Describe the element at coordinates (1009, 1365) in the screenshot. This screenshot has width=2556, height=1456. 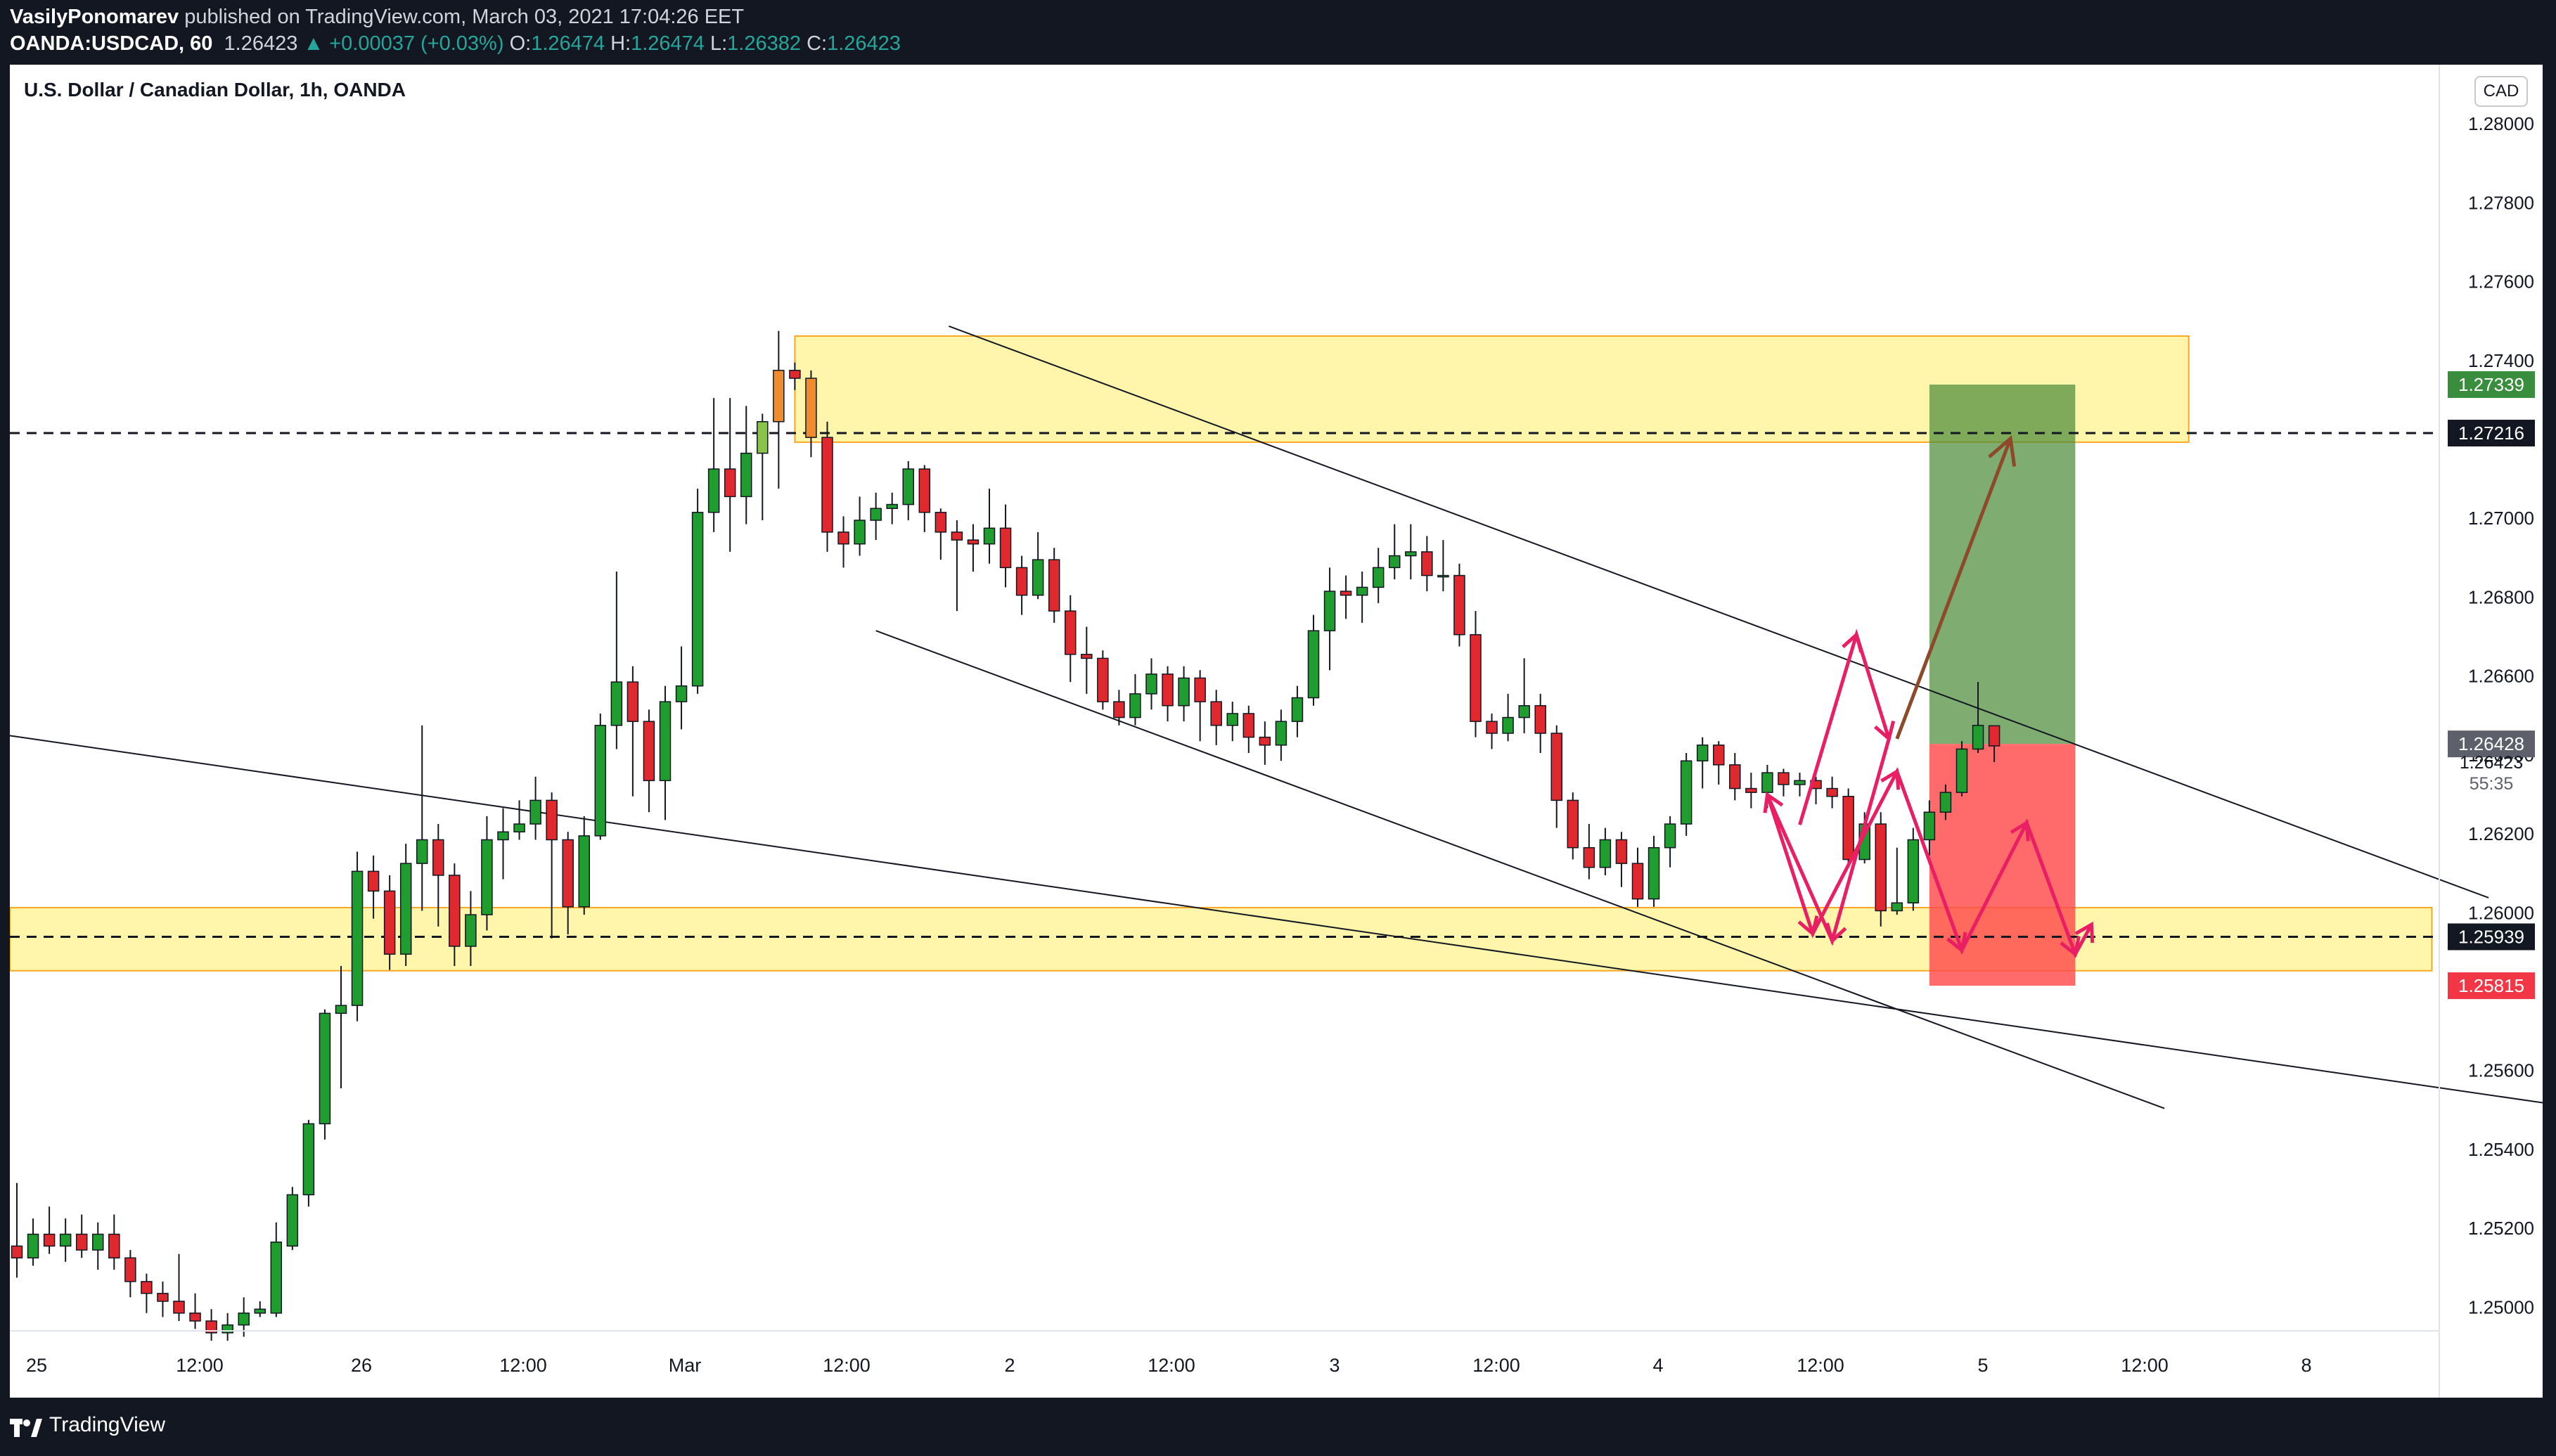
I see `x-tick-label: 2` at that location.